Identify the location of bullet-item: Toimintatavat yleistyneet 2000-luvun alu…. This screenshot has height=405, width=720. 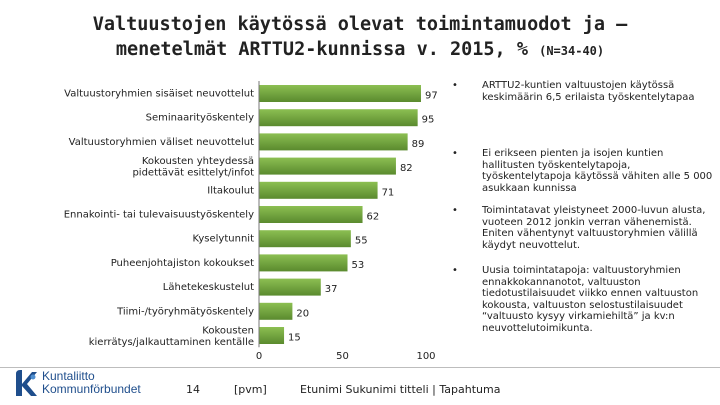
(583, 228).